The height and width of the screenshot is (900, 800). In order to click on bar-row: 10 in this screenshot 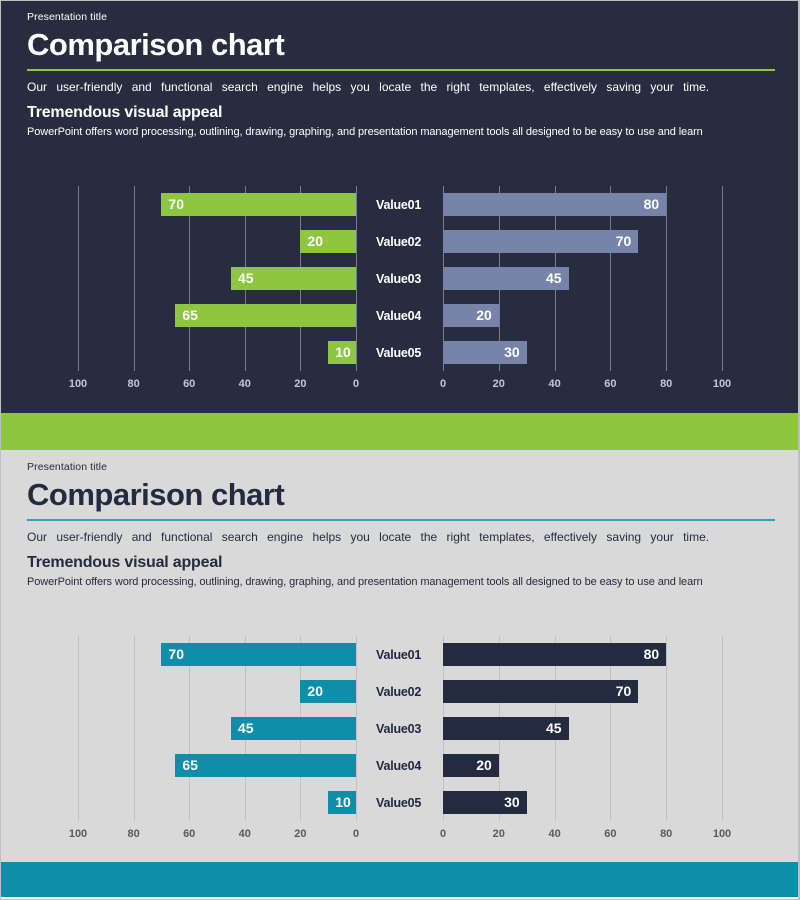, I will do `click(217, 802)`.